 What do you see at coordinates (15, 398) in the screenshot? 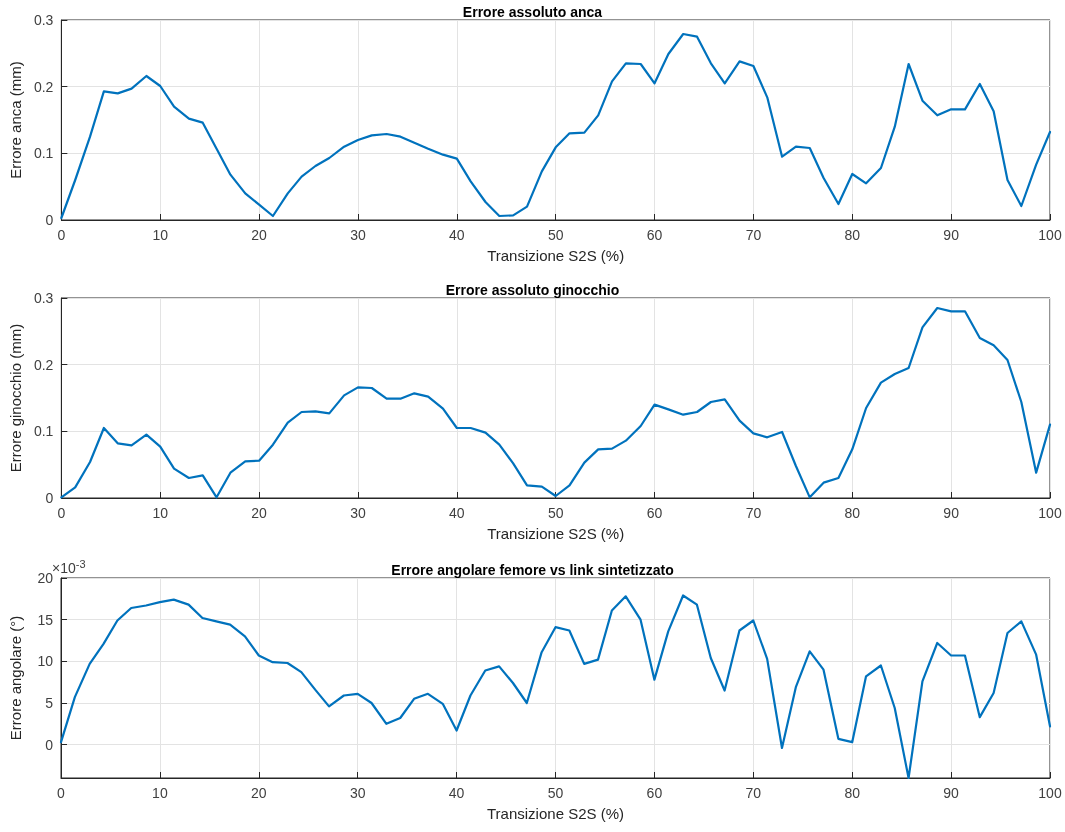
I see `y-axis-title: Errore ginocchio (mm)` at bounding box center [15, 398].